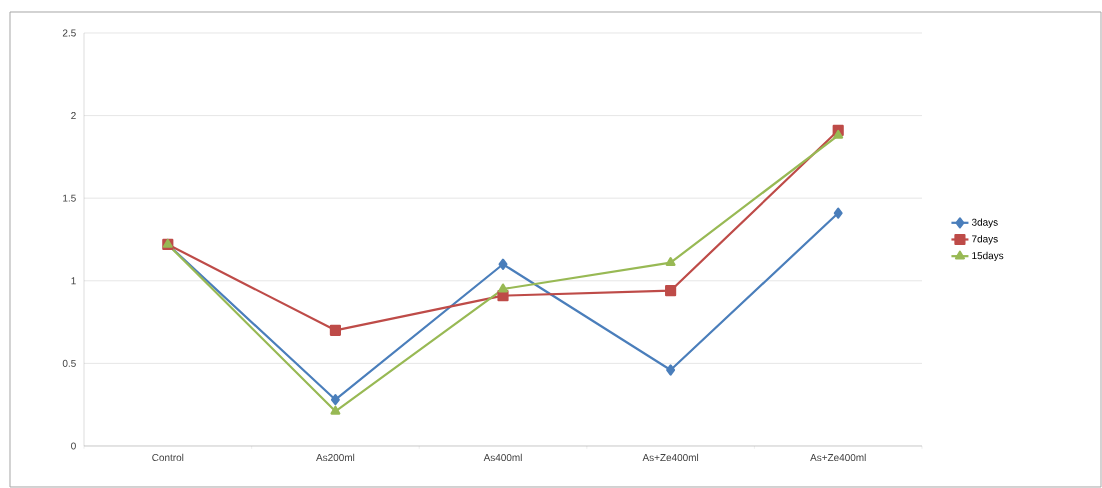 This screenshot has height=488, width=1102. I want to click on legend-label: 3days, so click(984, 223).